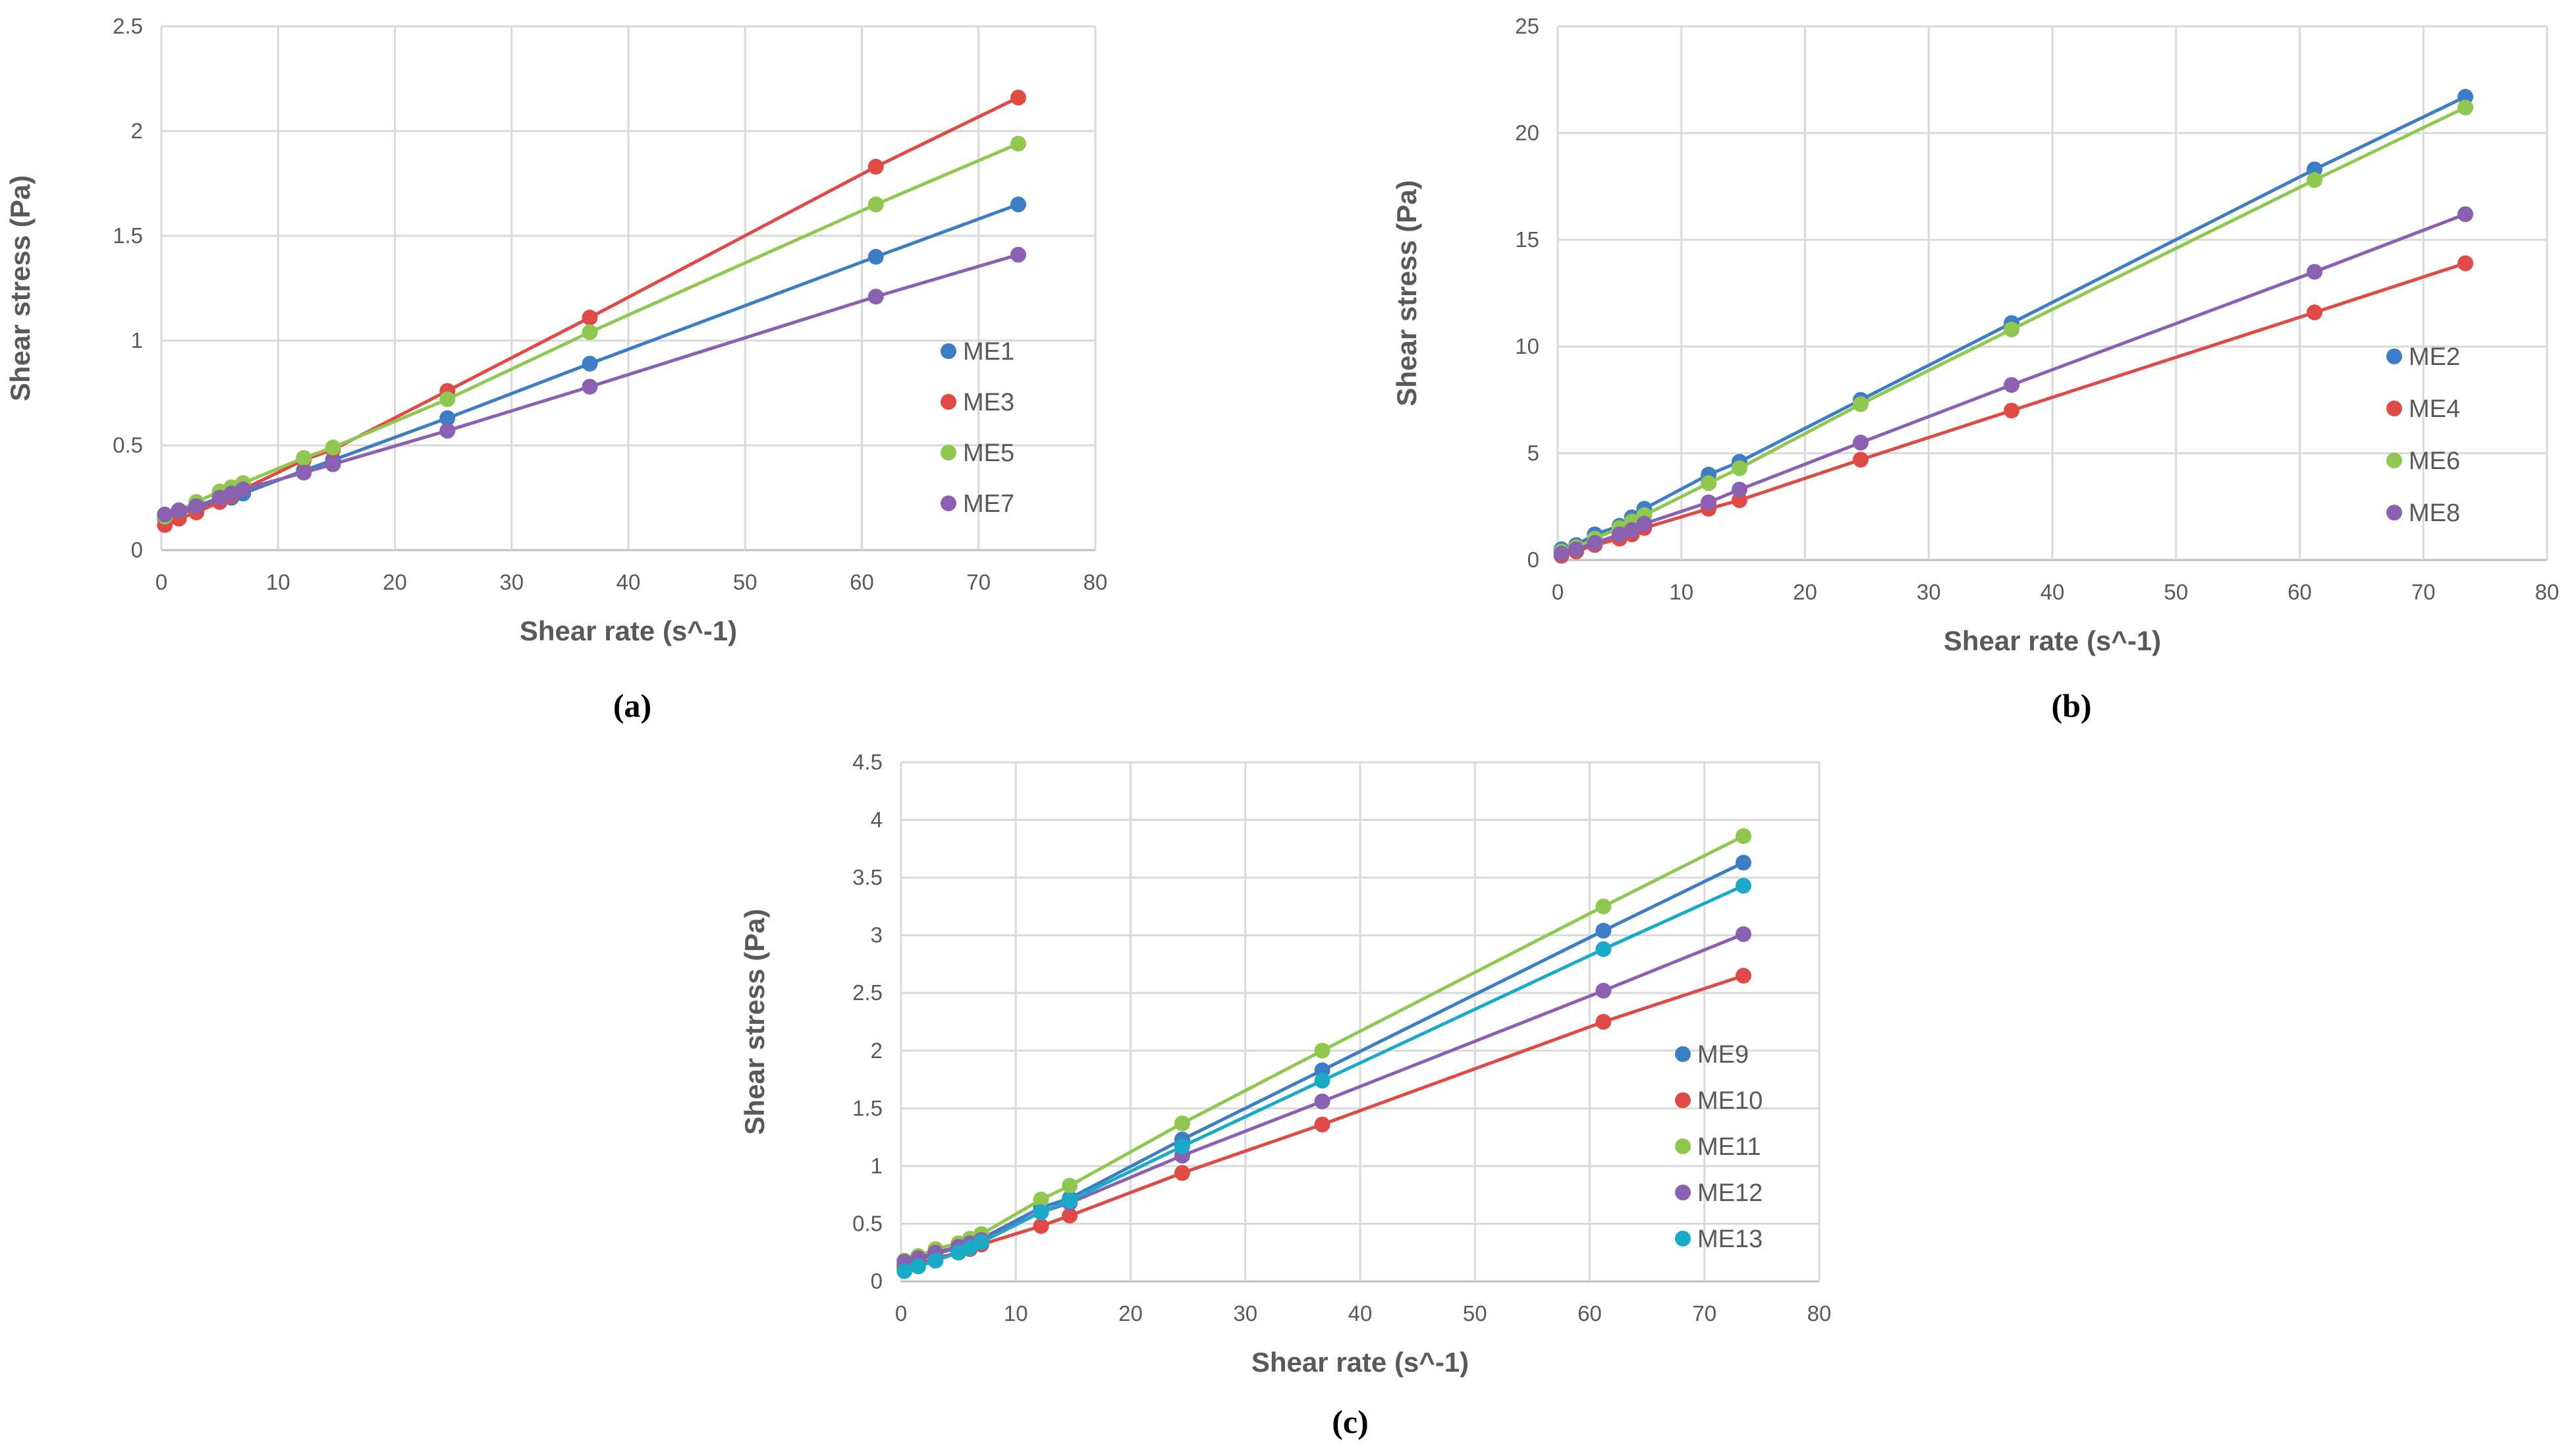 This screenshot has height=1456, width=2576. What do you see at coordinates (1683, 1192) in the screenshot?
I see `legend-marker-me12` at bounding box center [1683, 1192].